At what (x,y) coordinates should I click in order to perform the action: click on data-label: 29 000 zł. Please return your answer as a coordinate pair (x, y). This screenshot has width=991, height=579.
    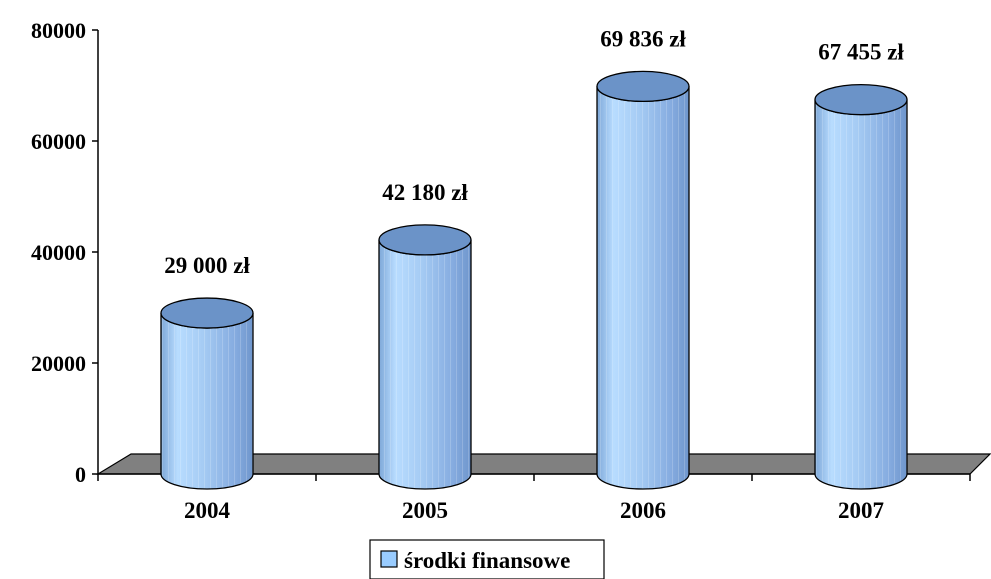
    Looking at the image, I should click on (207, 265).